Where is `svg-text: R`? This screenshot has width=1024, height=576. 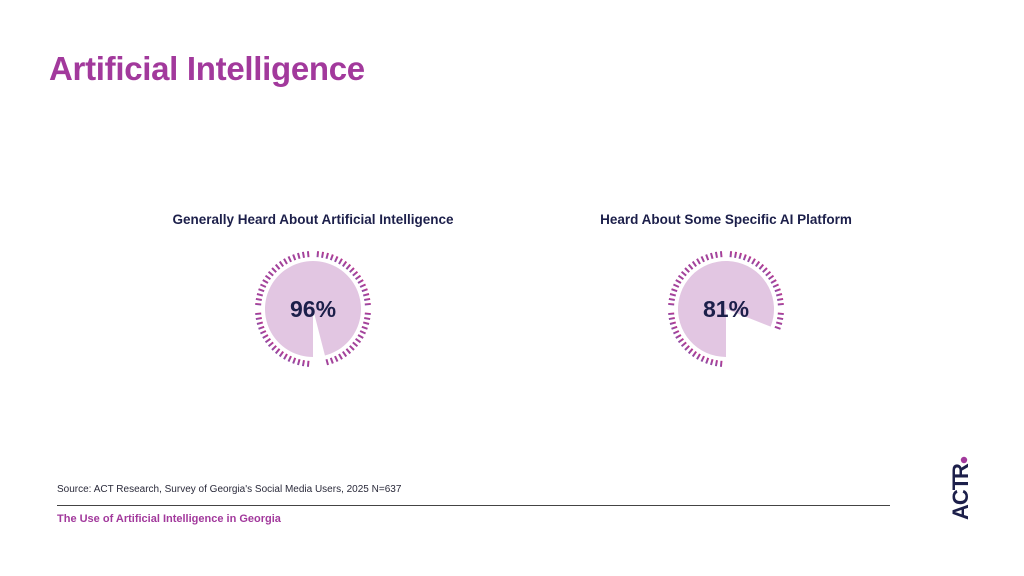
svg-text: R is located at coordinates (960, 471).